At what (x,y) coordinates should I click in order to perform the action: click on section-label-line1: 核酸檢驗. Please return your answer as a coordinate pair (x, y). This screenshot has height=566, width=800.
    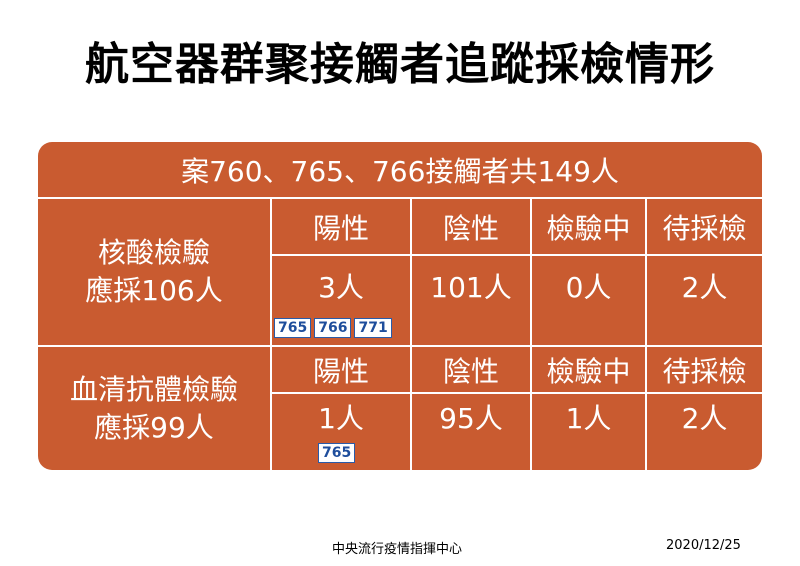
    Looking at the image, I should click on (153, 252).